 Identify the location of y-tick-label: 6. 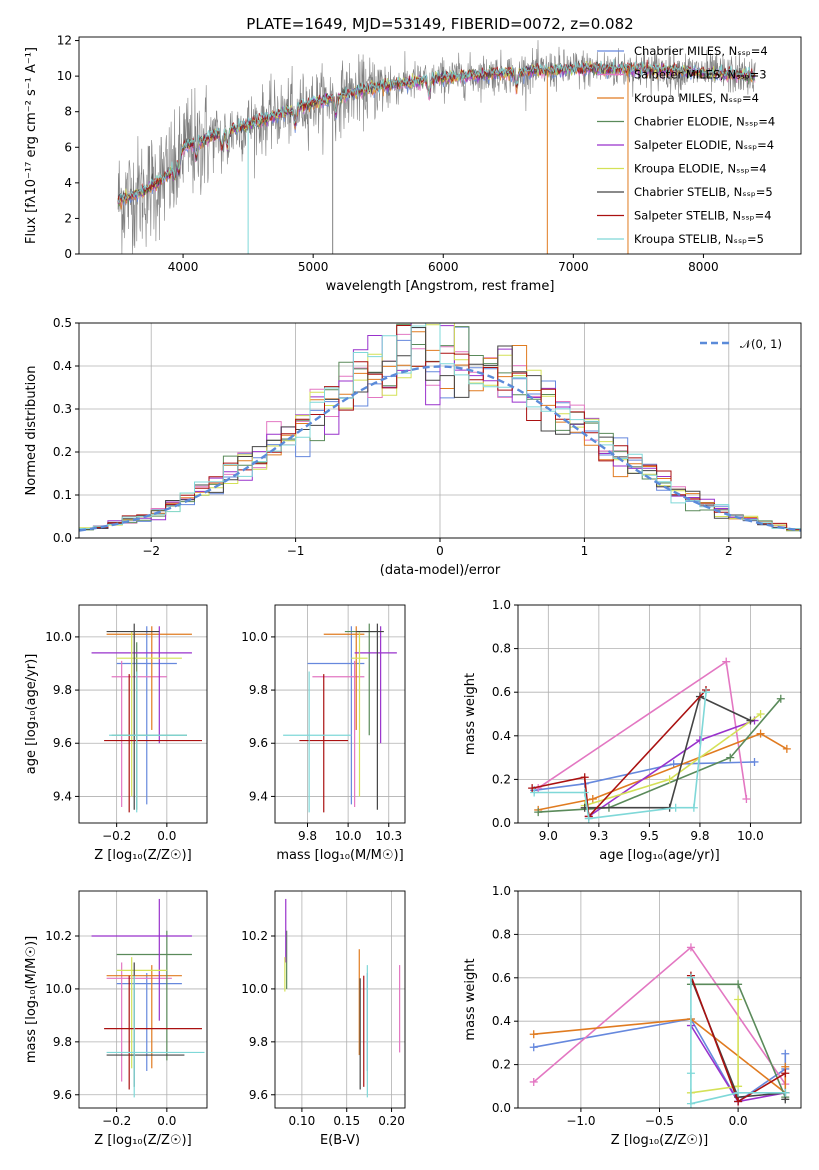
(68, 147).